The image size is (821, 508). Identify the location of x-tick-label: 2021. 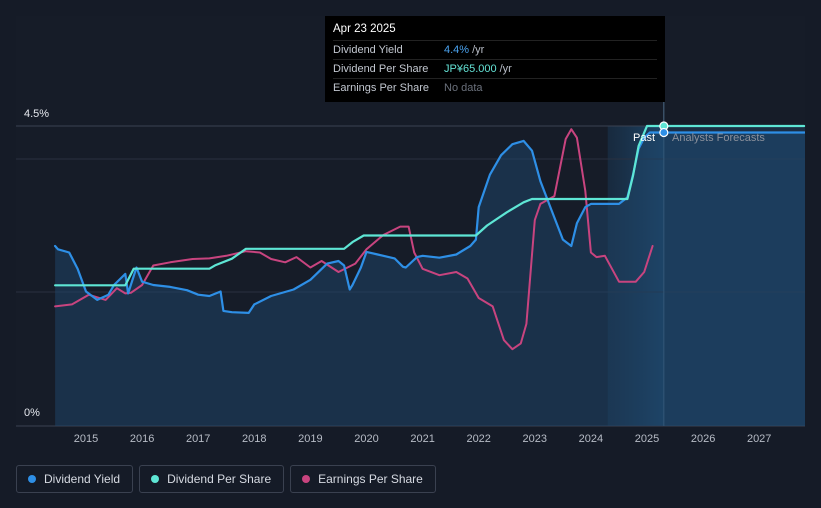
(422, 439).